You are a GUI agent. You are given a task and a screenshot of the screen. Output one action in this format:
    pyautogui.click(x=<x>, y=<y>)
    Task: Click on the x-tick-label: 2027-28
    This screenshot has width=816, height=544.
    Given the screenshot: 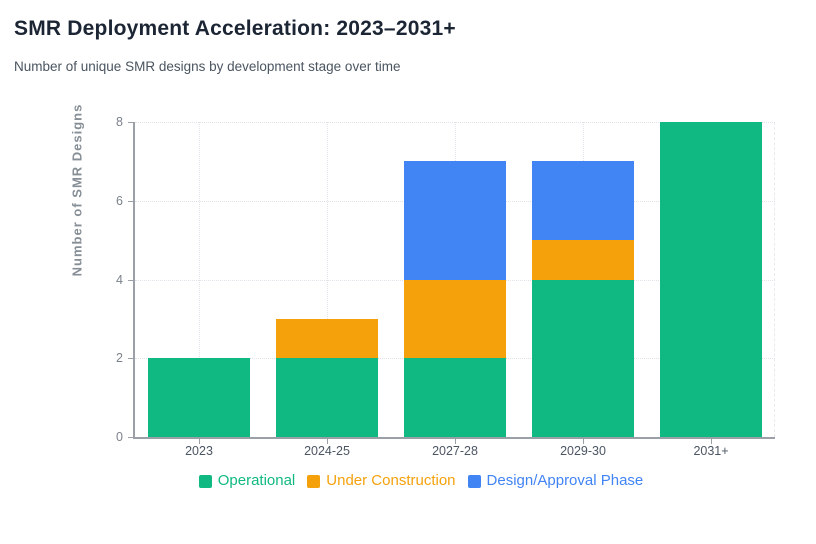 What is the action you would take?
    pyautogui.click(x=455, y=451)
    